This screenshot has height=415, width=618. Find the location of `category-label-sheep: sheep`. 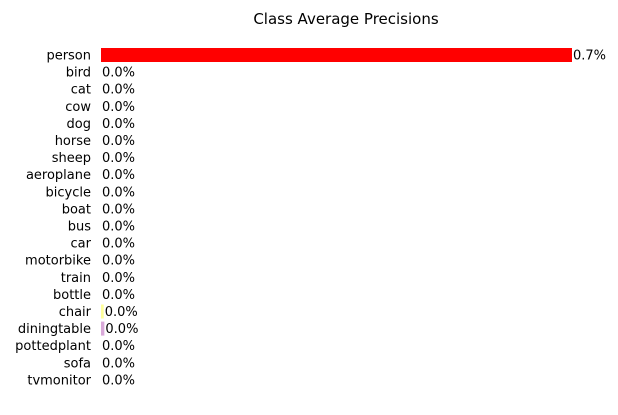

category-label-sheep: sheep is located at coordinates (71, 158).